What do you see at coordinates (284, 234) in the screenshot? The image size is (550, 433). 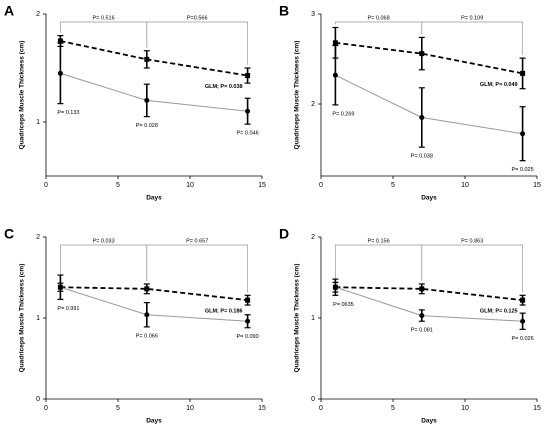 I see `panel-label: D` at bounding box center [284, 234].